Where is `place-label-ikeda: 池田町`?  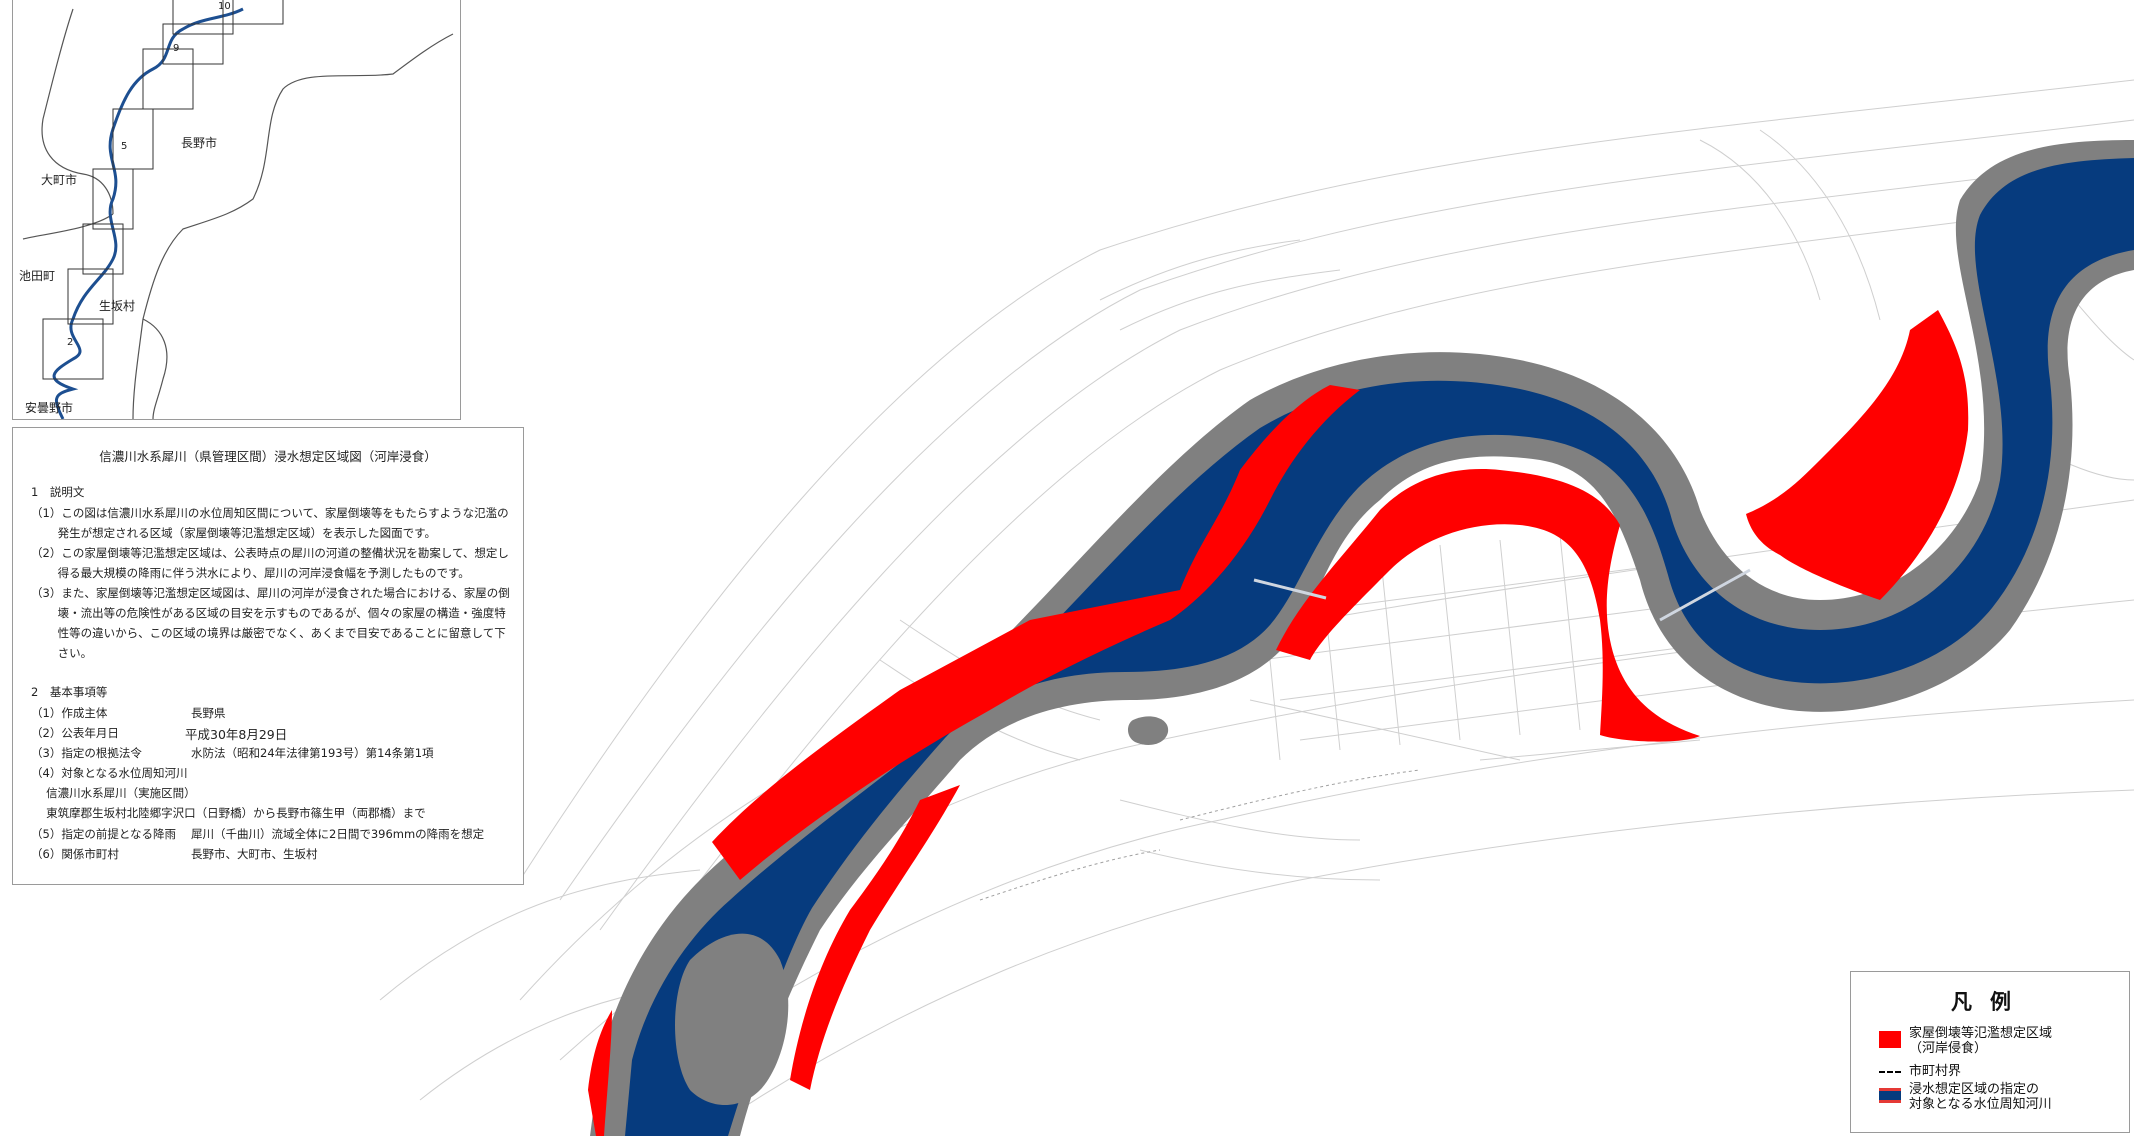
place-label-ikeda: 池田町 is located at coordinates (37, 276).